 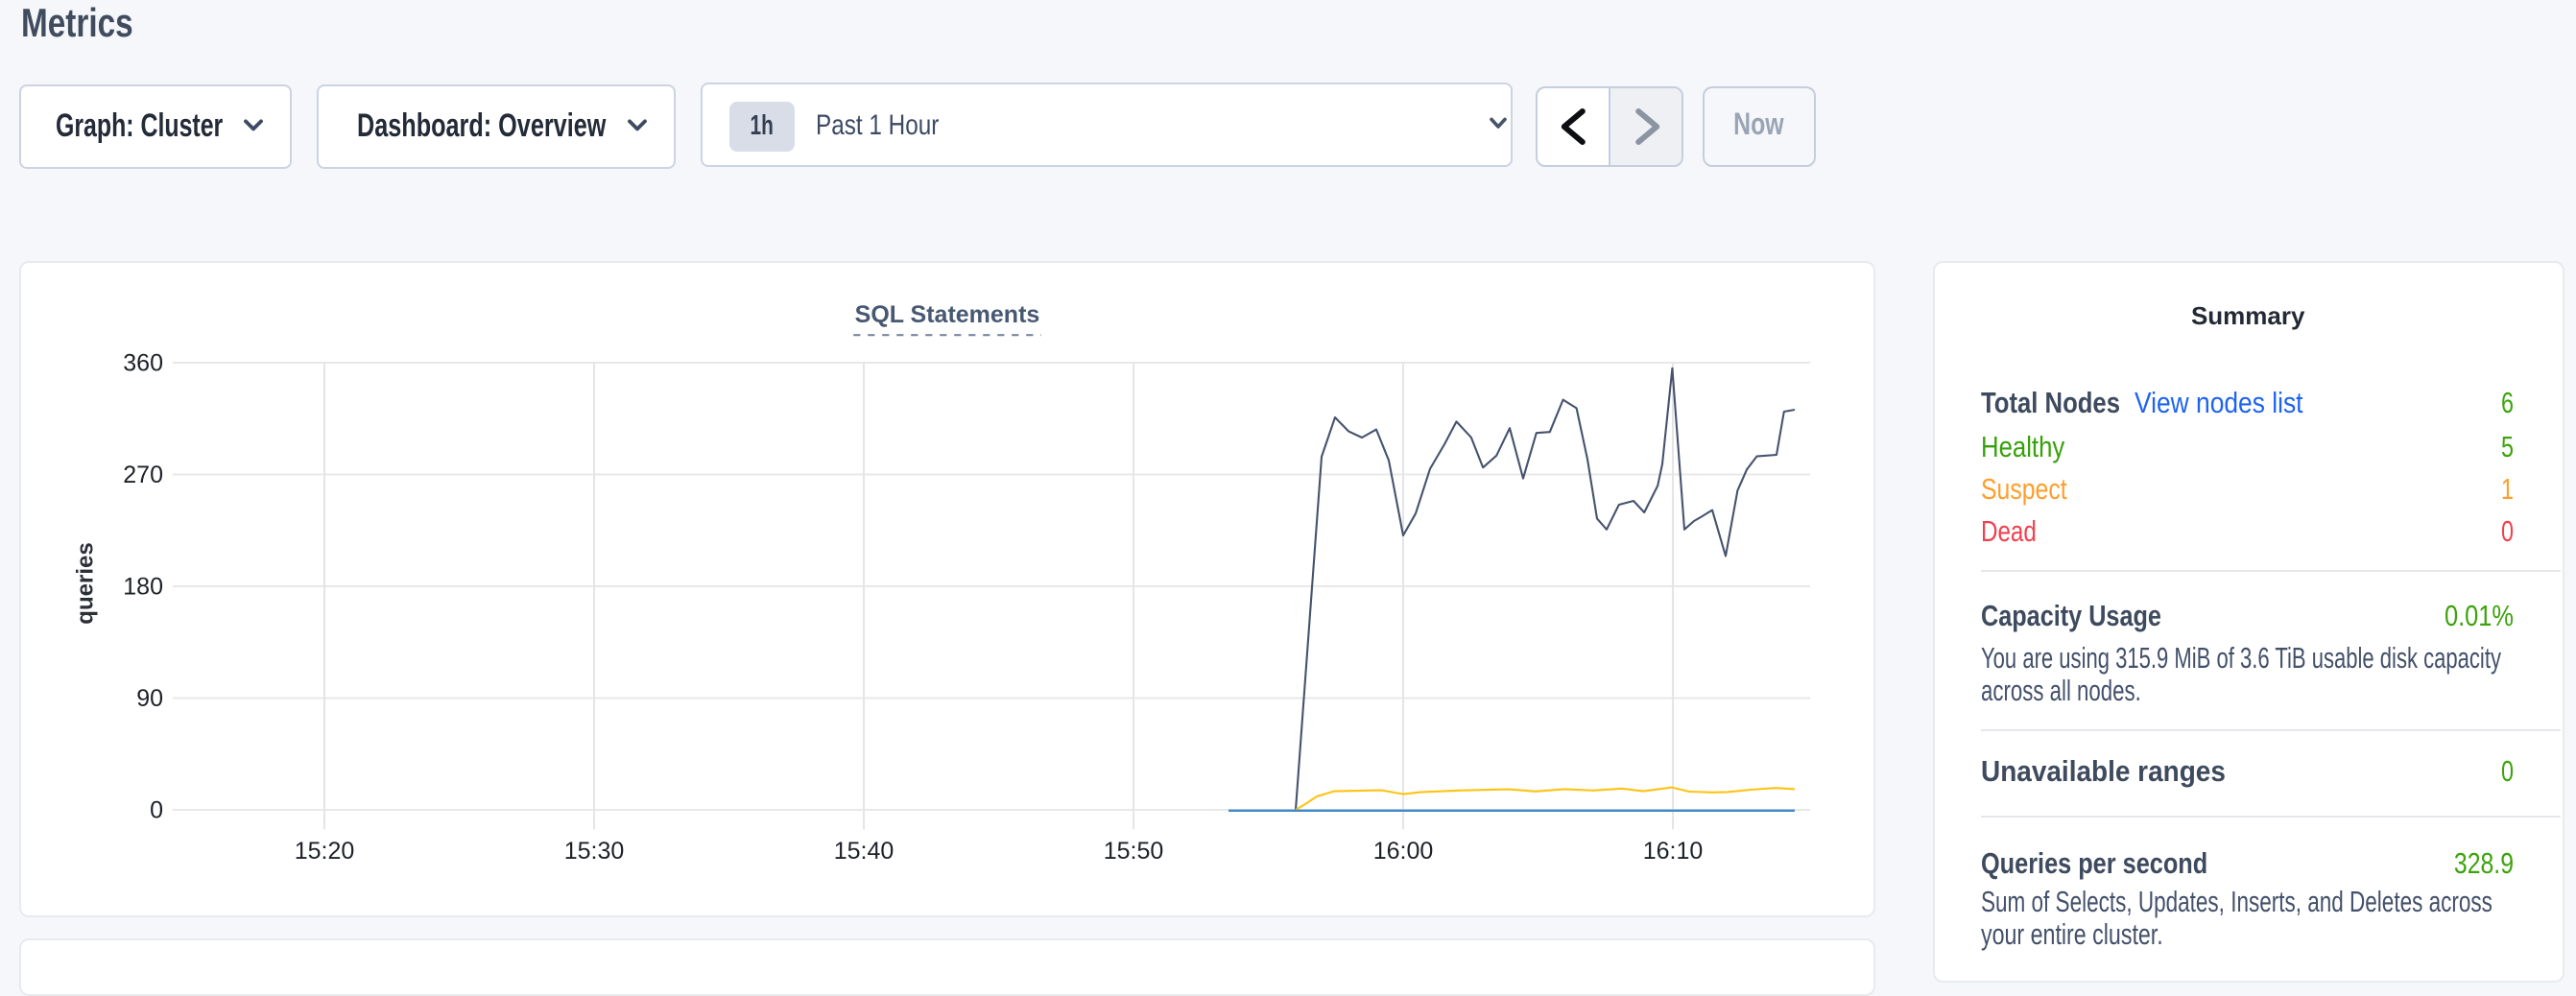 I want to click on svg-text: 16:00, so click(x=1403, y=851).